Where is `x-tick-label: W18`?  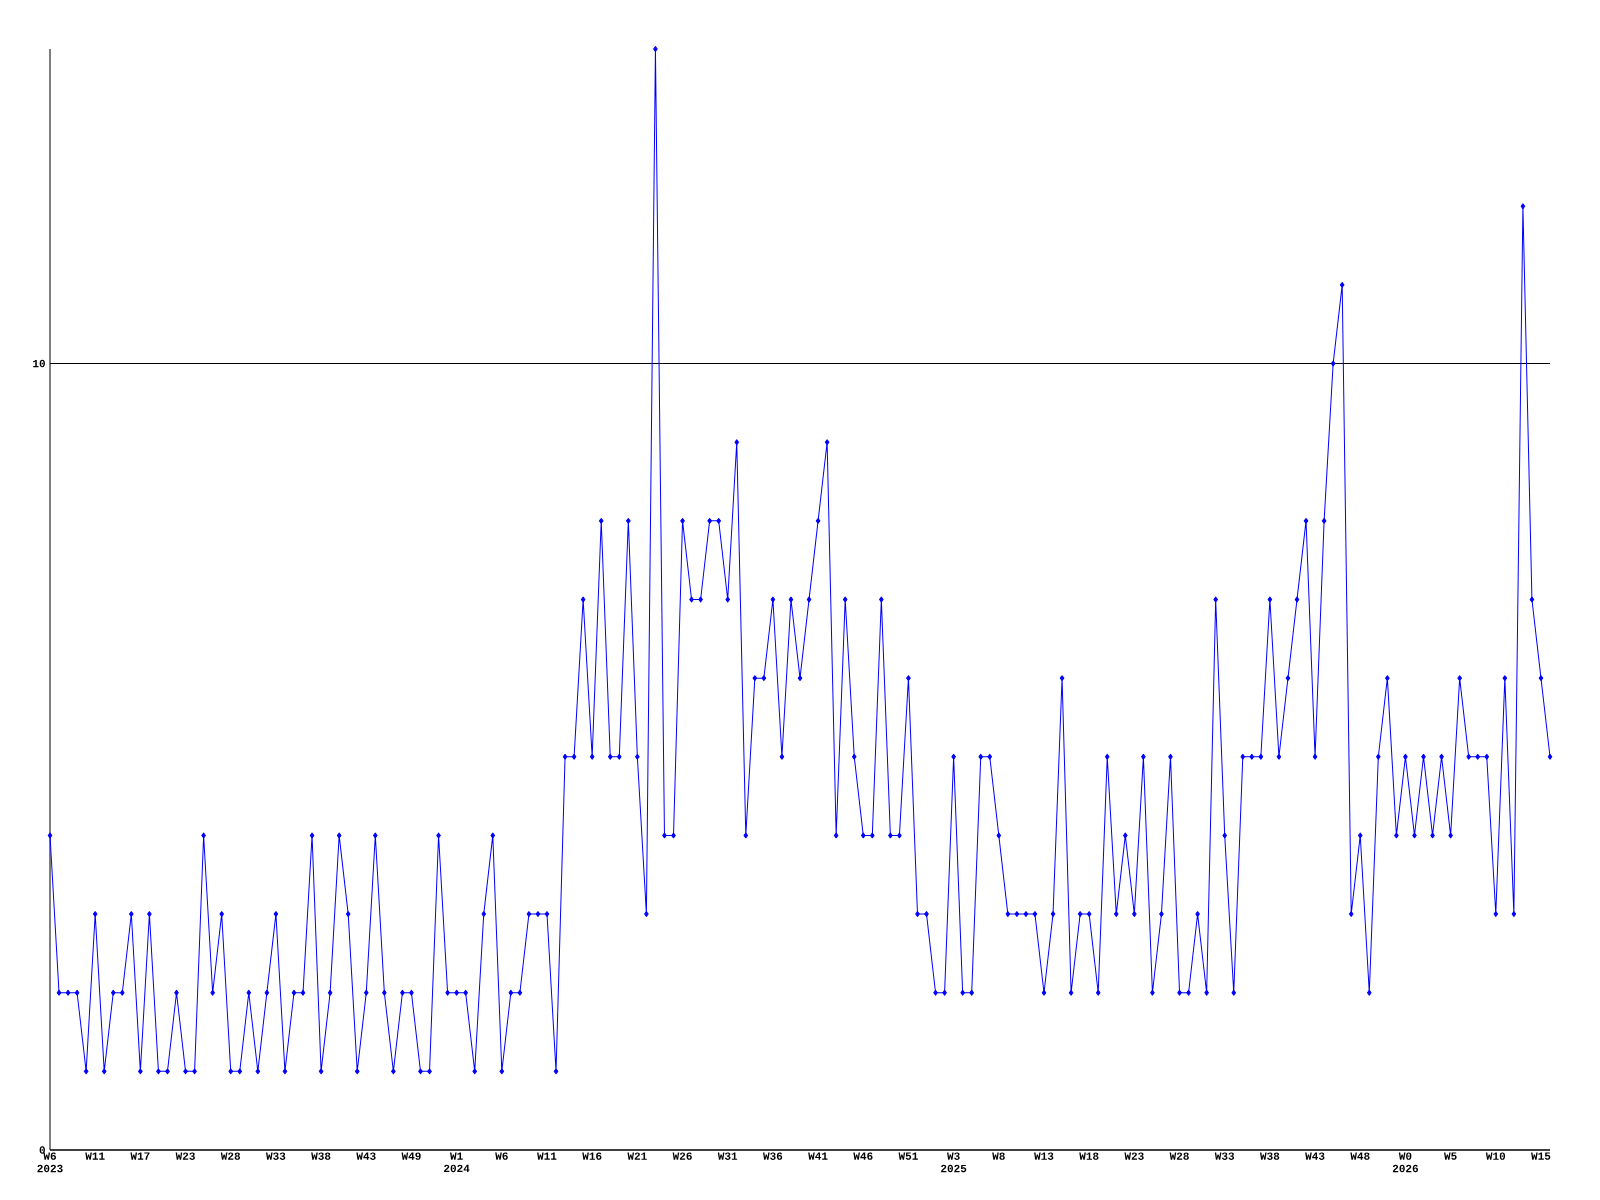
x-tick-label: W18 is located at coordinates (1089, 1156).